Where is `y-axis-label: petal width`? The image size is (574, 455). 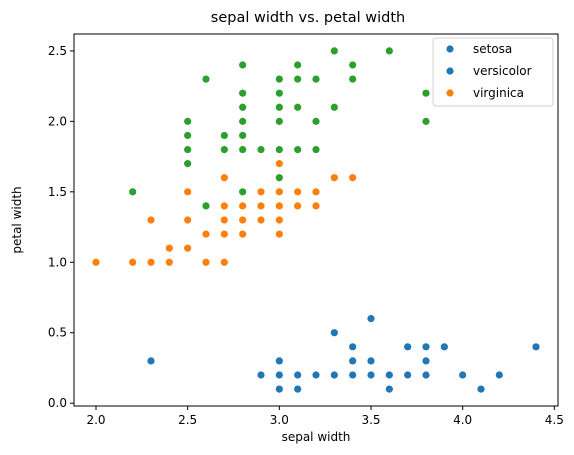 y-axis-label: petal width is located at coordinates (17, 219).